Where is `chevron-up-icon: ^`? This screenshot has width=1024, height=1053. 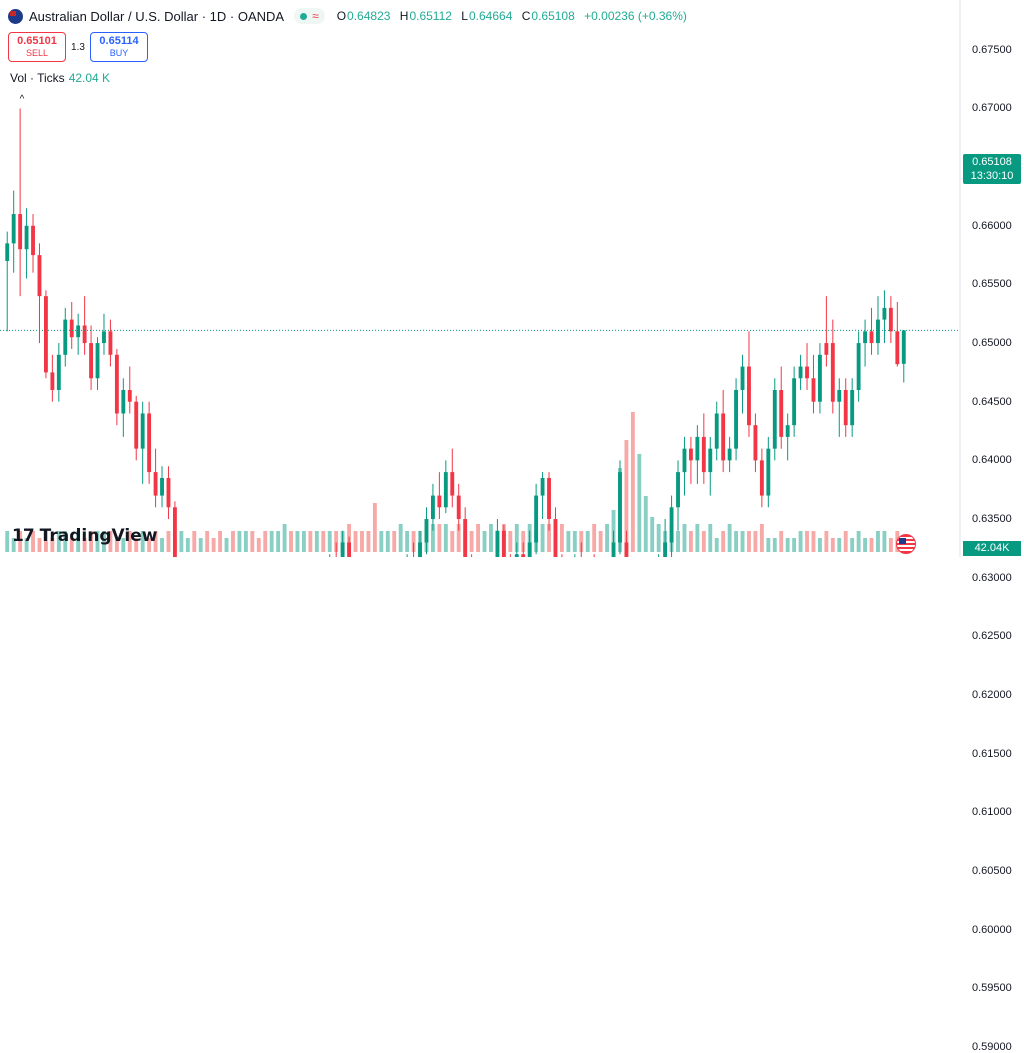
chevron-up-icon: ^ is located at coordinates (22, 99).